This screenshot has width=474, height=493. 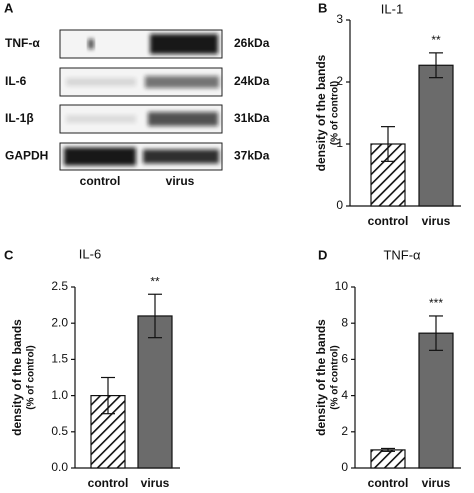 What do you see at coordinates (252, 81) in the screenshot?
I see `blot-size-label: 24kDa` at bounding box center [252, 81].